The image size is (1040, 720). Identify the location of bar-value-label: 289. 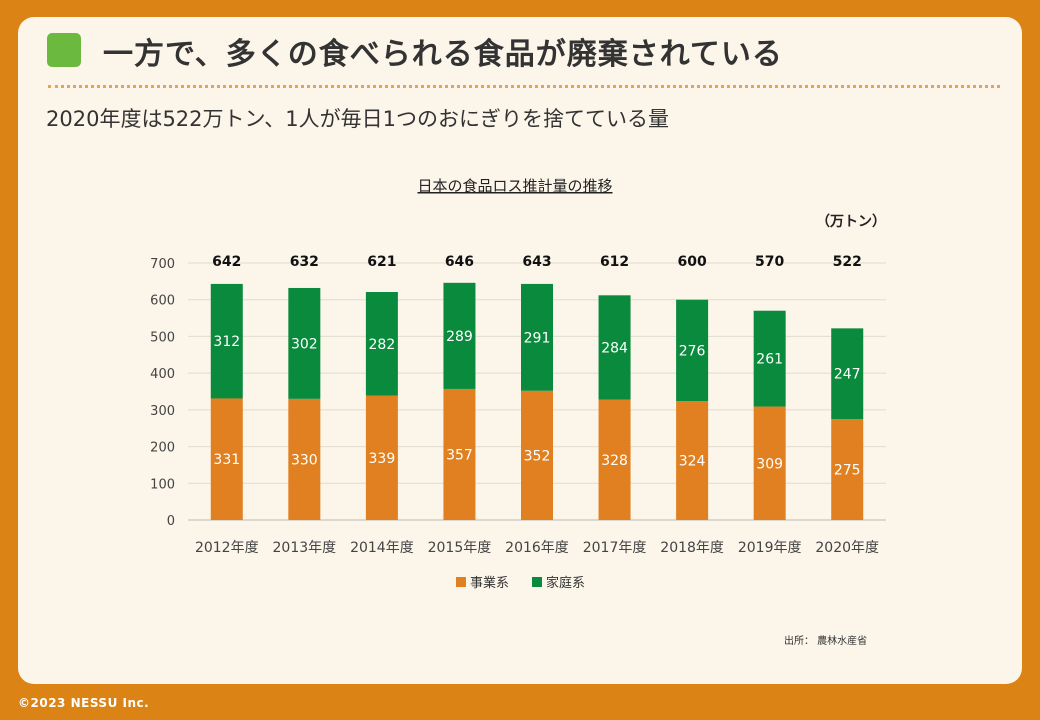
(459, 337).